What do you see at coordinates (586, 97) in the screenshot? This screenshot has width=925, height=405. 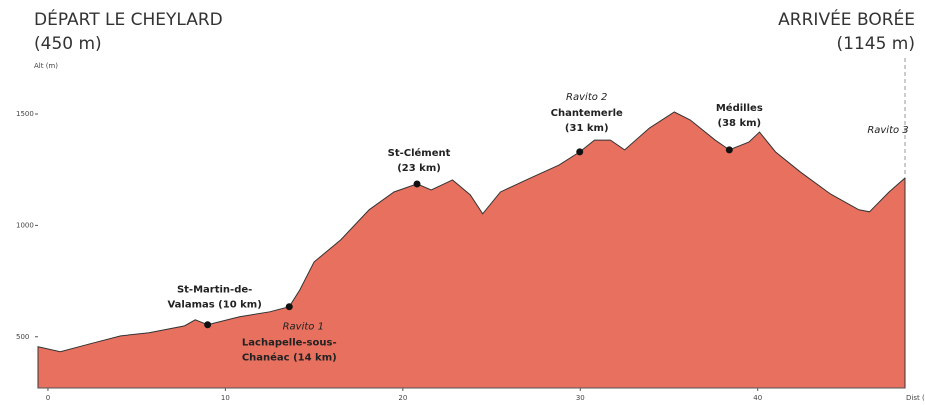 I see `aid-station-label: Ravito 2` at bounding box center [586, 97].